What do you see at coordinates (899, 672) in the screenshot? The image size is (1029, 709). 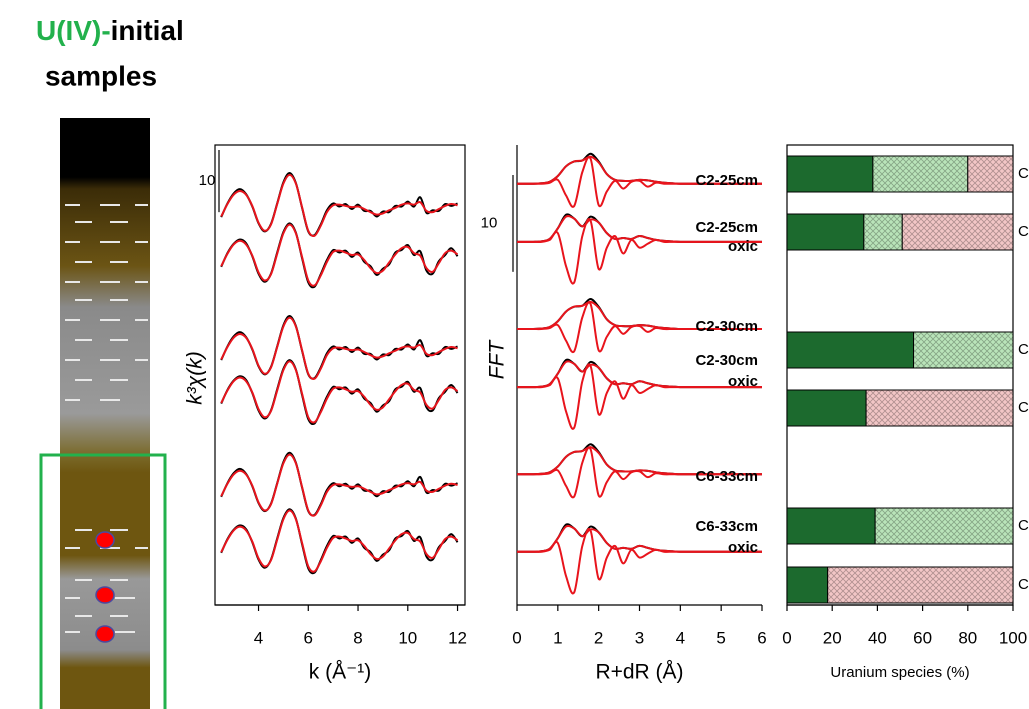 I see `x-axis-label: Uranium species (%)` at bounding box center [899, 672].